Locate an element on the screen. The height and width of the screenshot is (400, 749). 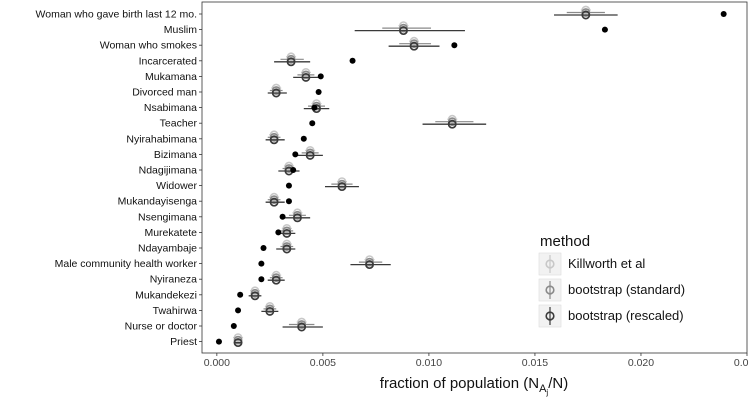
y-tick-label: Nsabimana is located at coordinates (170, 108).